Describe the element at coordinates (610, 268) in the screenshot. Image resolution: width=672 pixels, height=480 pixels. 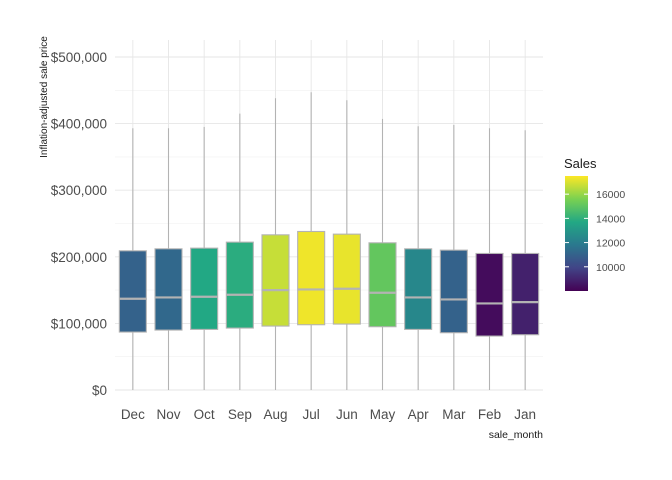
I see `legend-tick-label: 10000` at that location.